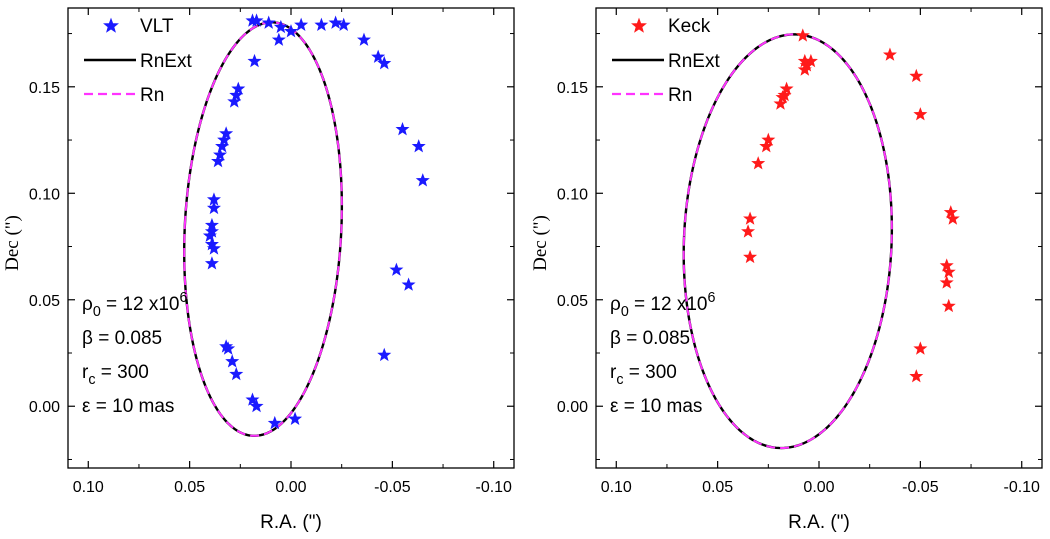  Describe the element at coordinates (689, 26) in the screenshot. I see `legend-label-points: Keck` at that location.